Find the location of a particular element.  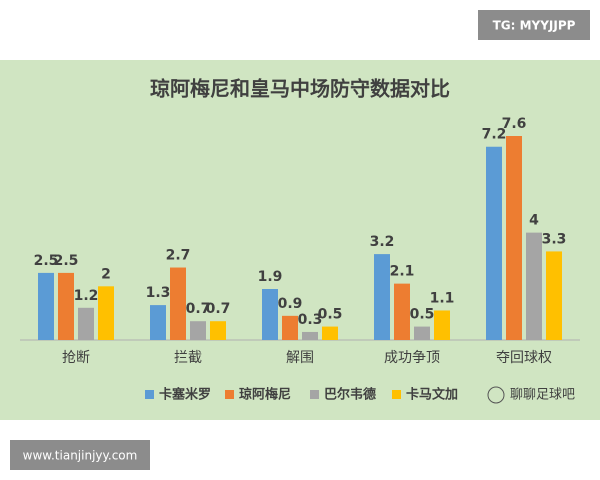

x-tick-label: 夺回球权 is located at coordinates (524, 358).